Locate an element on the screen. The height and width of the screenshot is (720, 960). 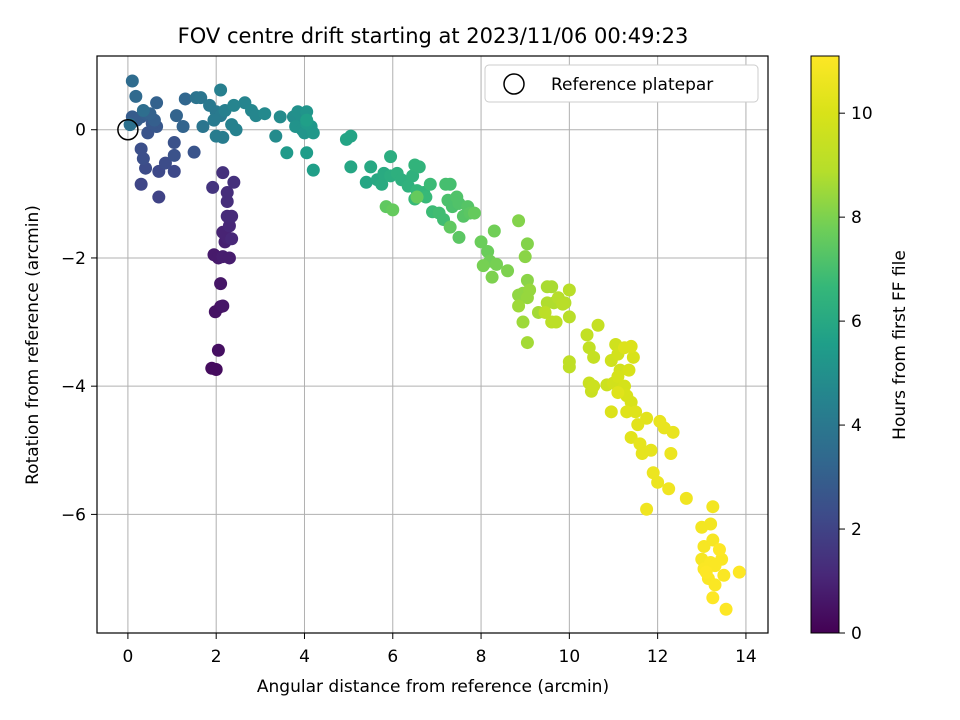
x-tick-label: 14 is located at coordinates (746, 657).